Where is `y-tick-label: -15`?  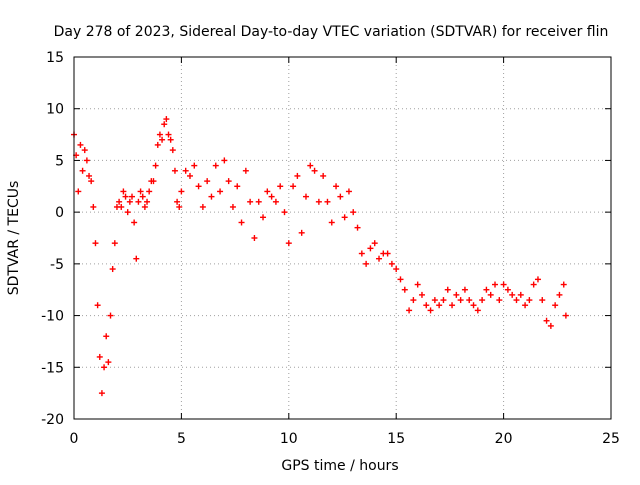 y-tick-label: -15 is located at coordinates (52, 368).